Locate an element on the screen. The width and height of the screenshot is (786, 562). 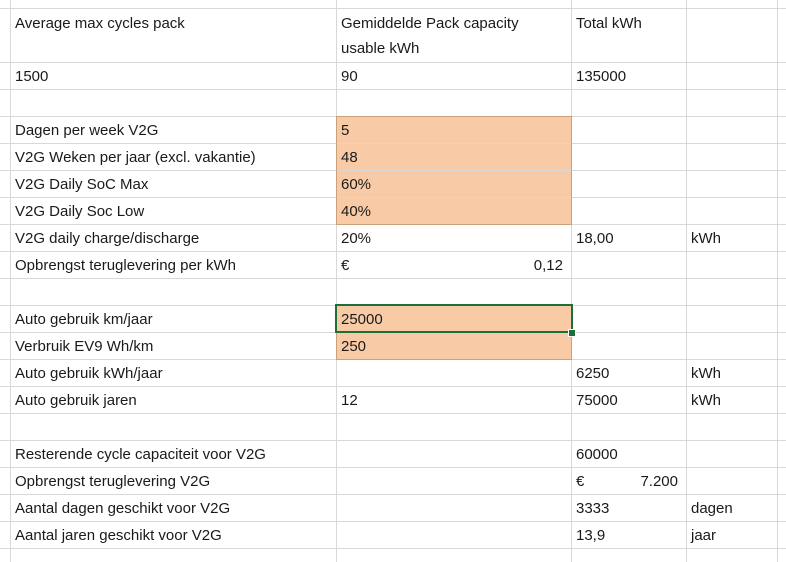
value-opbrengst-v2g: 7.200 is located at coordinates (659, 481).